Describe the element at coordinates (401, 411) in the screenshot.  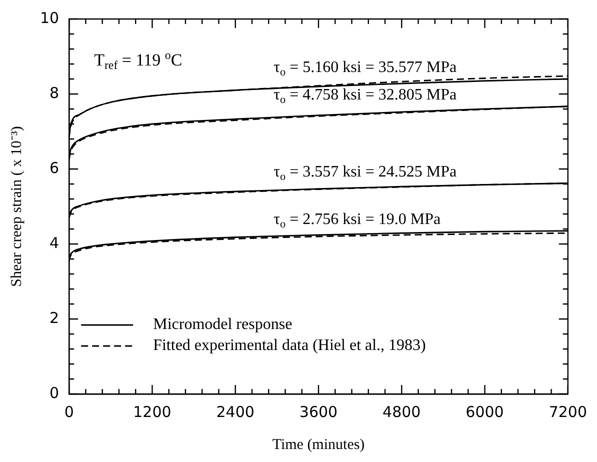
I see `x-tick-label: 4800` at that location.